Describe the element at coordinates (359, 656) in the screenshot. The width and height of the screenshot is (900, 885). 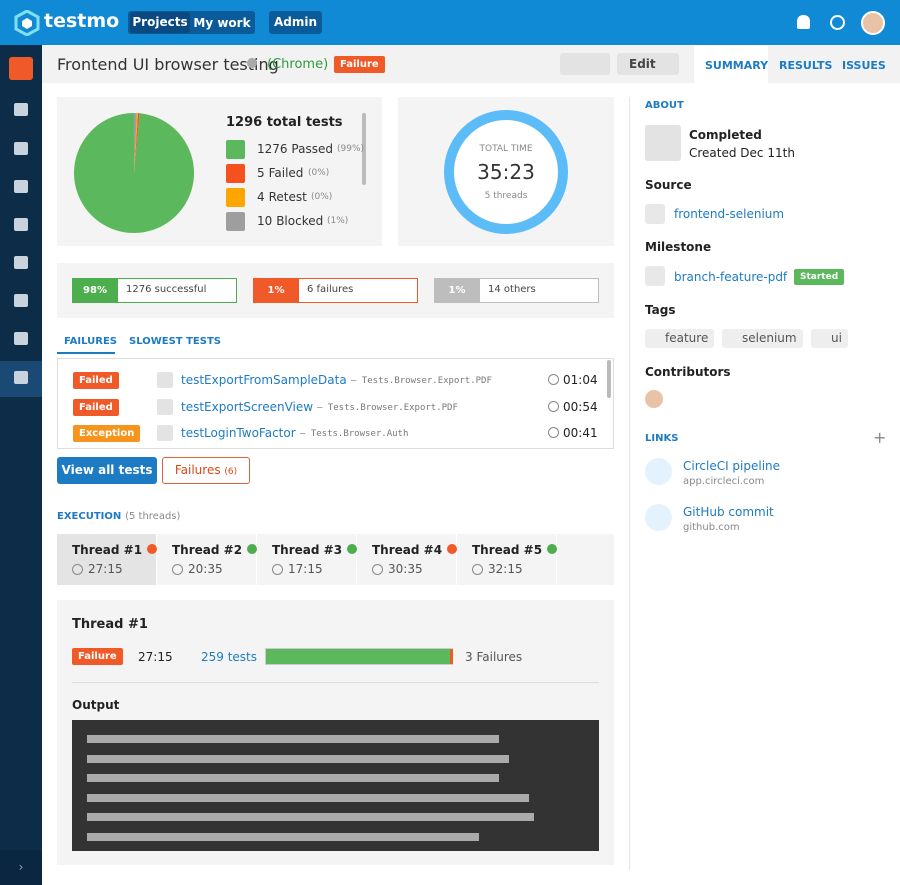
I see `detail-progress` at that location.